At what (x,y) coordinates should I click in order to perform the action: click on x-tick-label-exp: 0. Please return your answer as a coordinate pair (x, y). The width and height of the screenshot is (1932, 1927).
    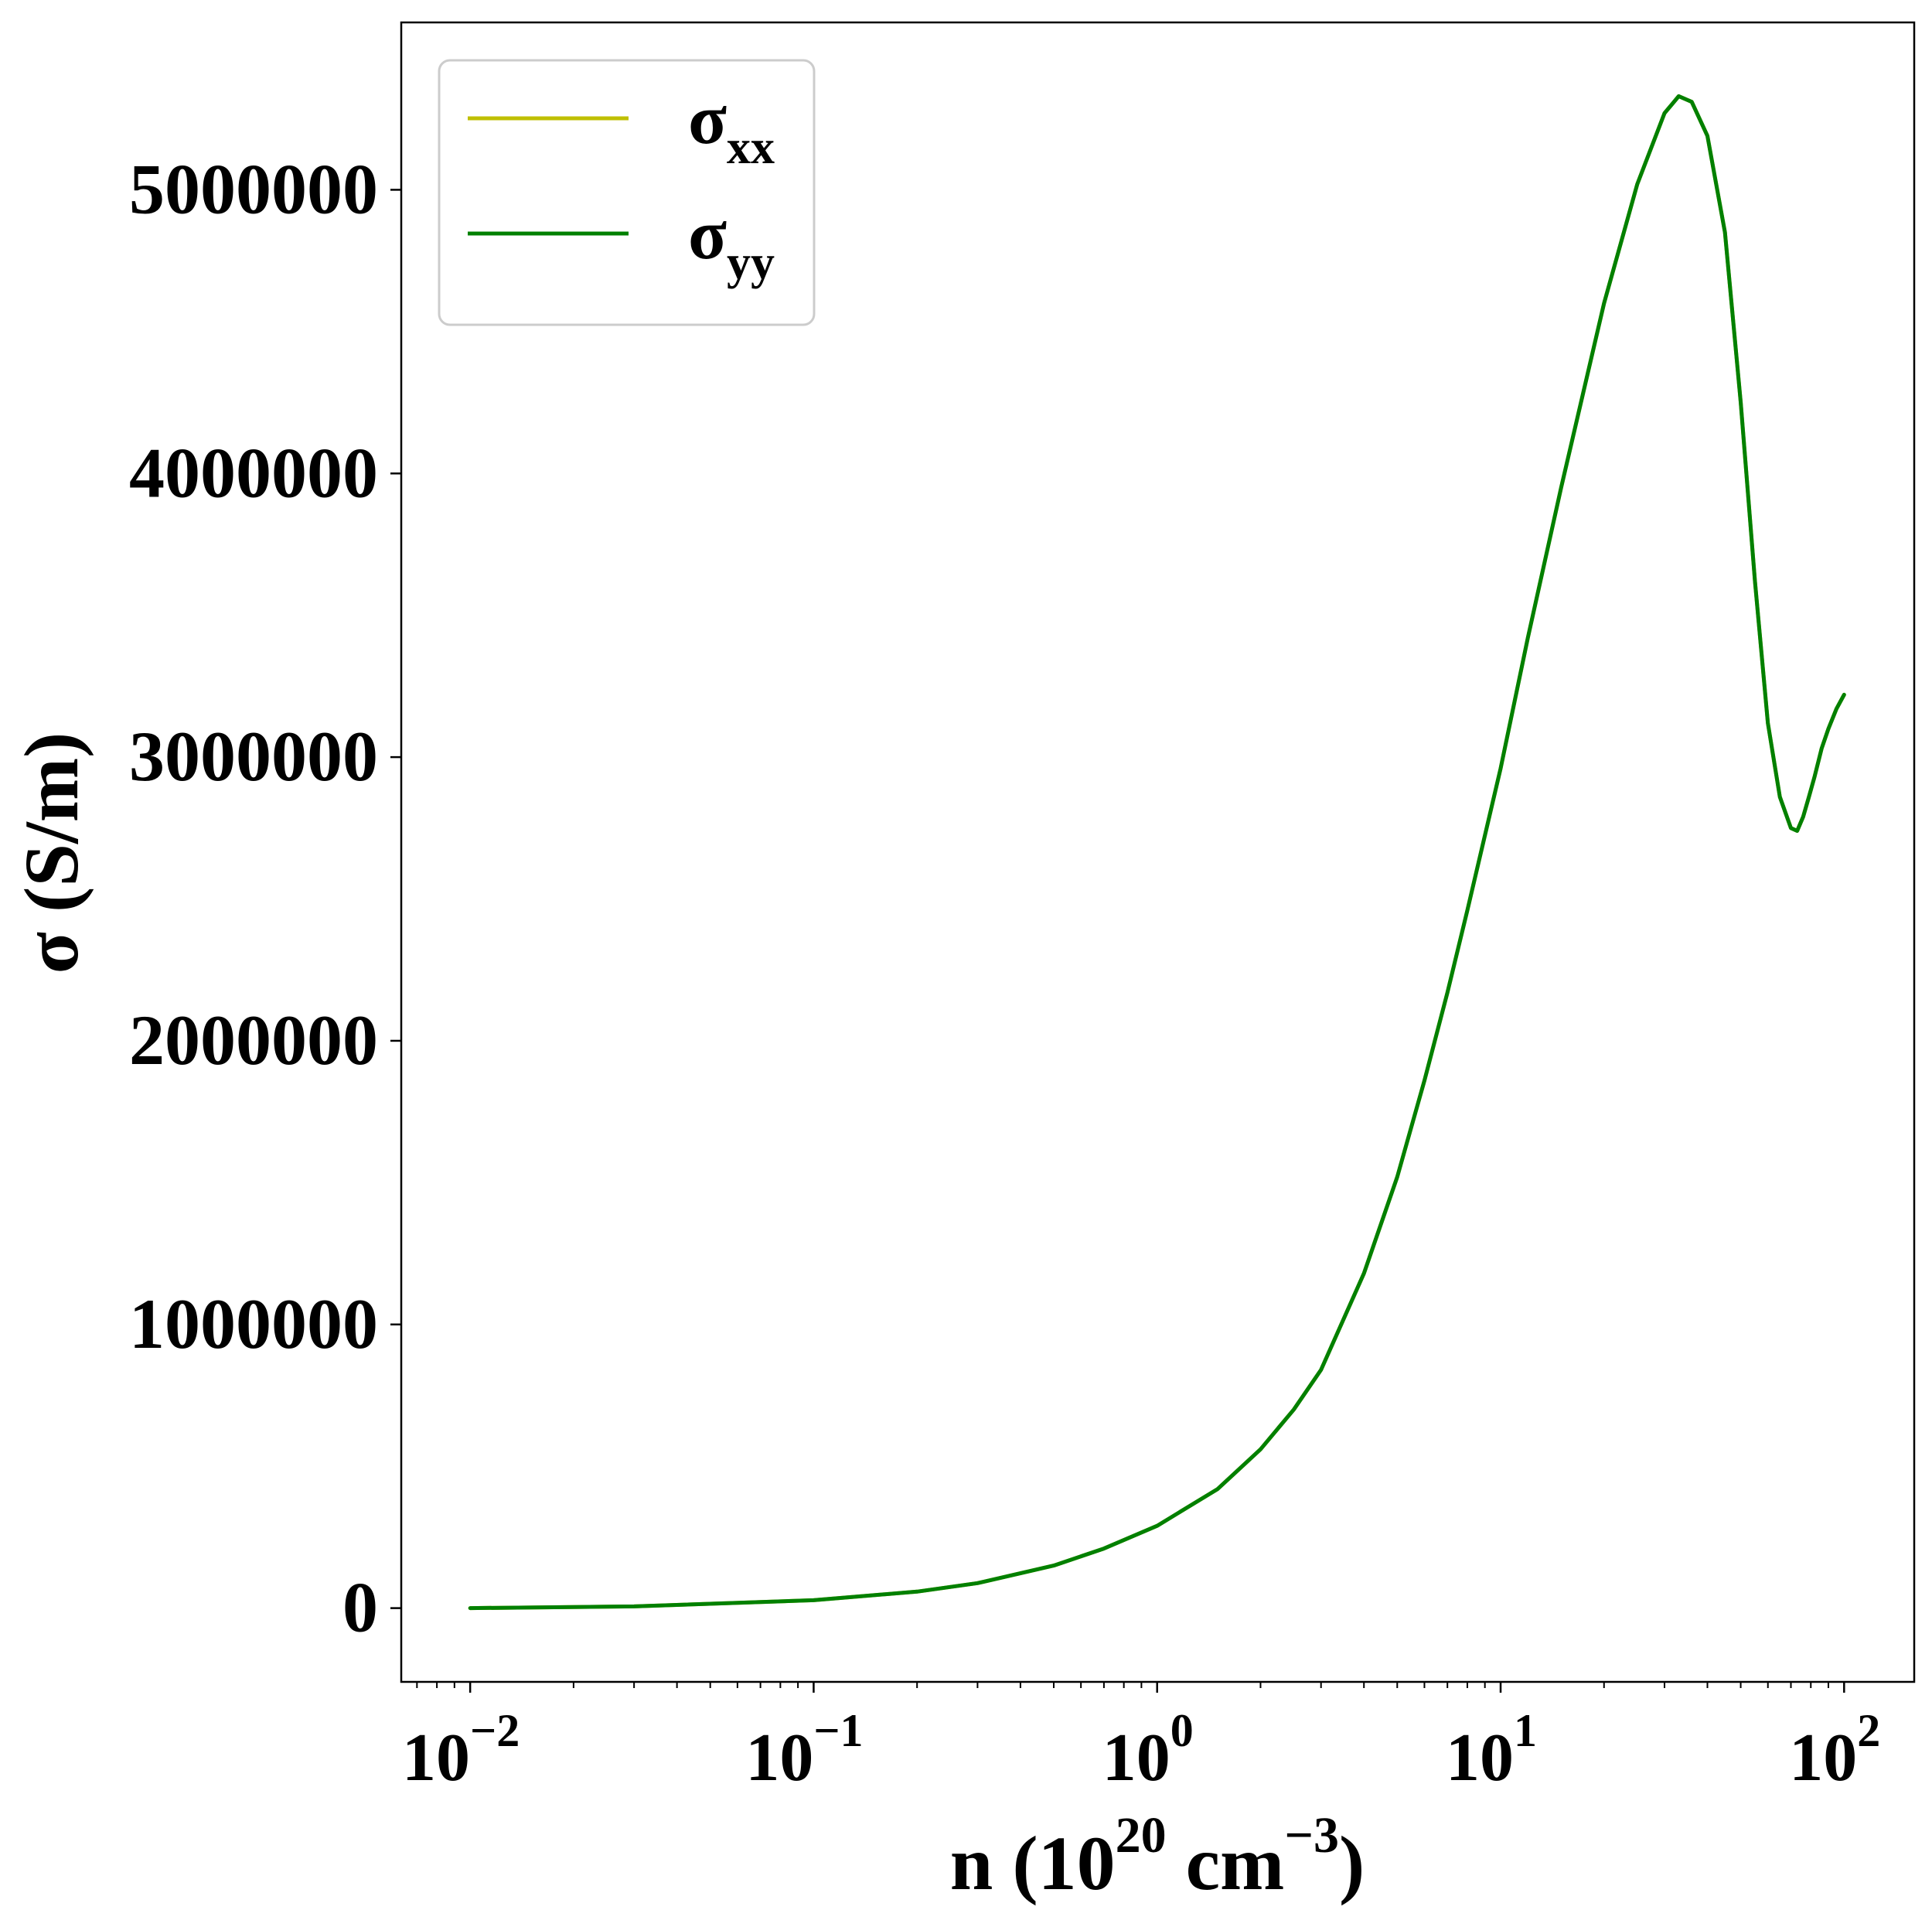
    Looking at the image, I should click on (1182, 1730).